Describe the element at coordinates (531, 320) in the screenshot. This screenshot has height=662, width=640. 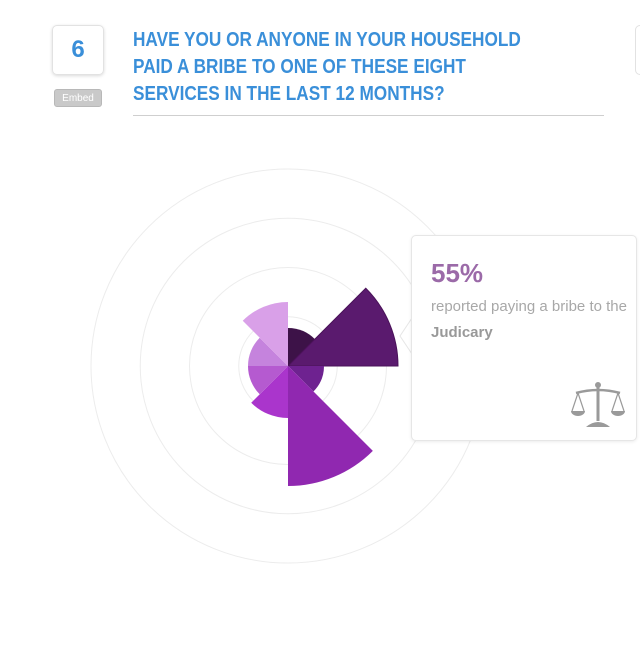
I see `tooltip-description: reported paying a bribe to the Judicary` at that location.